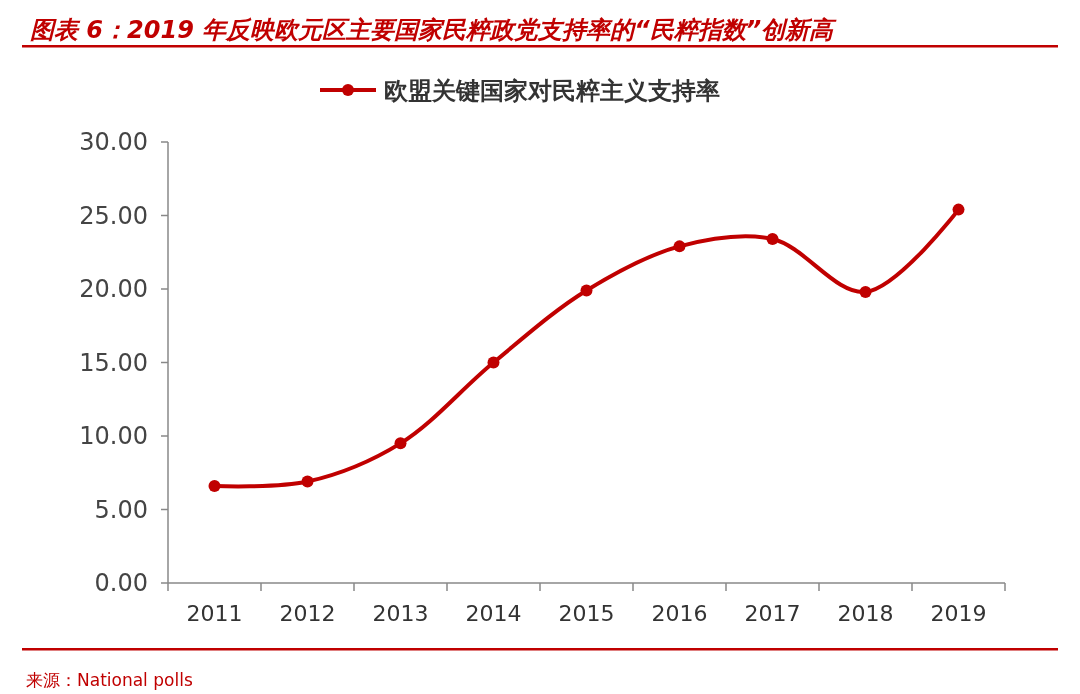 Image resolution: width=1080 pixels, height=694 pixels. What do you see at coordinates (772, 613) in the screenshot?
I see `x-tick-label: 2017` at bounding box center [772, 613].